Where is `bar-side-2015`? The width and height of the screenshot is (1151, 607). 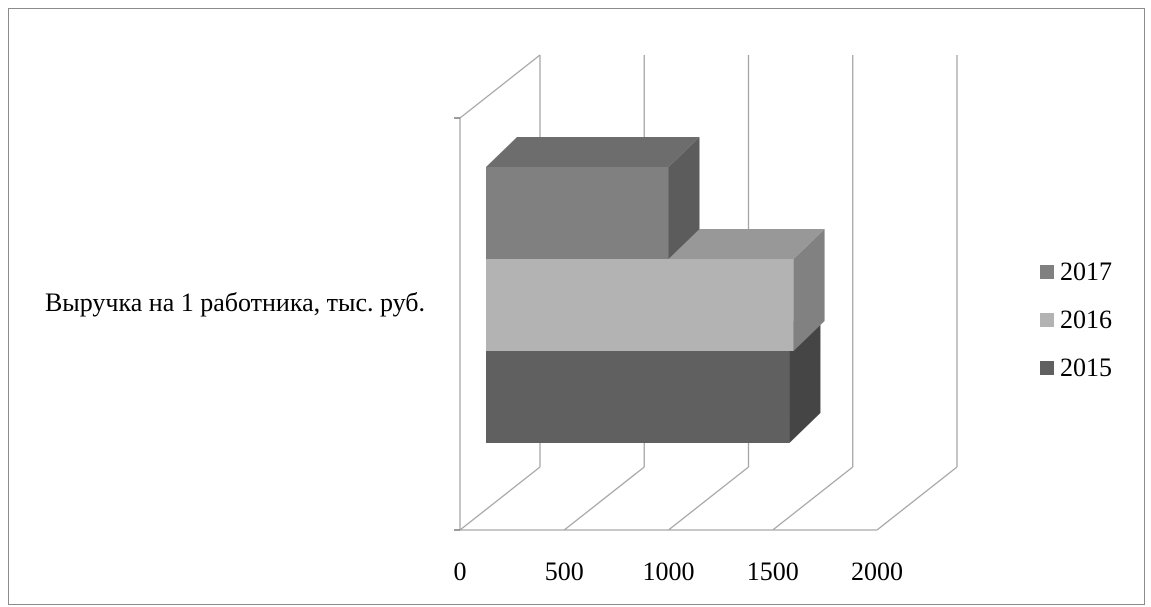
bar-side-2015 is located at coordinates (805, 382).